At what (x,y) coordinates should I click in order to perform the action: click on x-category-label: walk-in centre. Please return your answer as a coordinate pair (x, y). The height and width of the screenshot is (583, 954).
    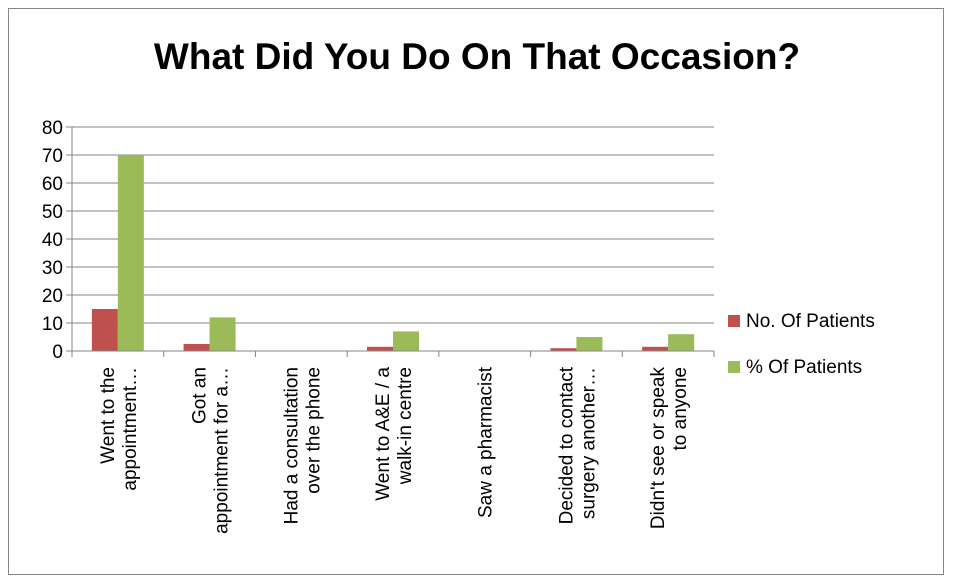
    Looking at the image, I should click on (405, 426).